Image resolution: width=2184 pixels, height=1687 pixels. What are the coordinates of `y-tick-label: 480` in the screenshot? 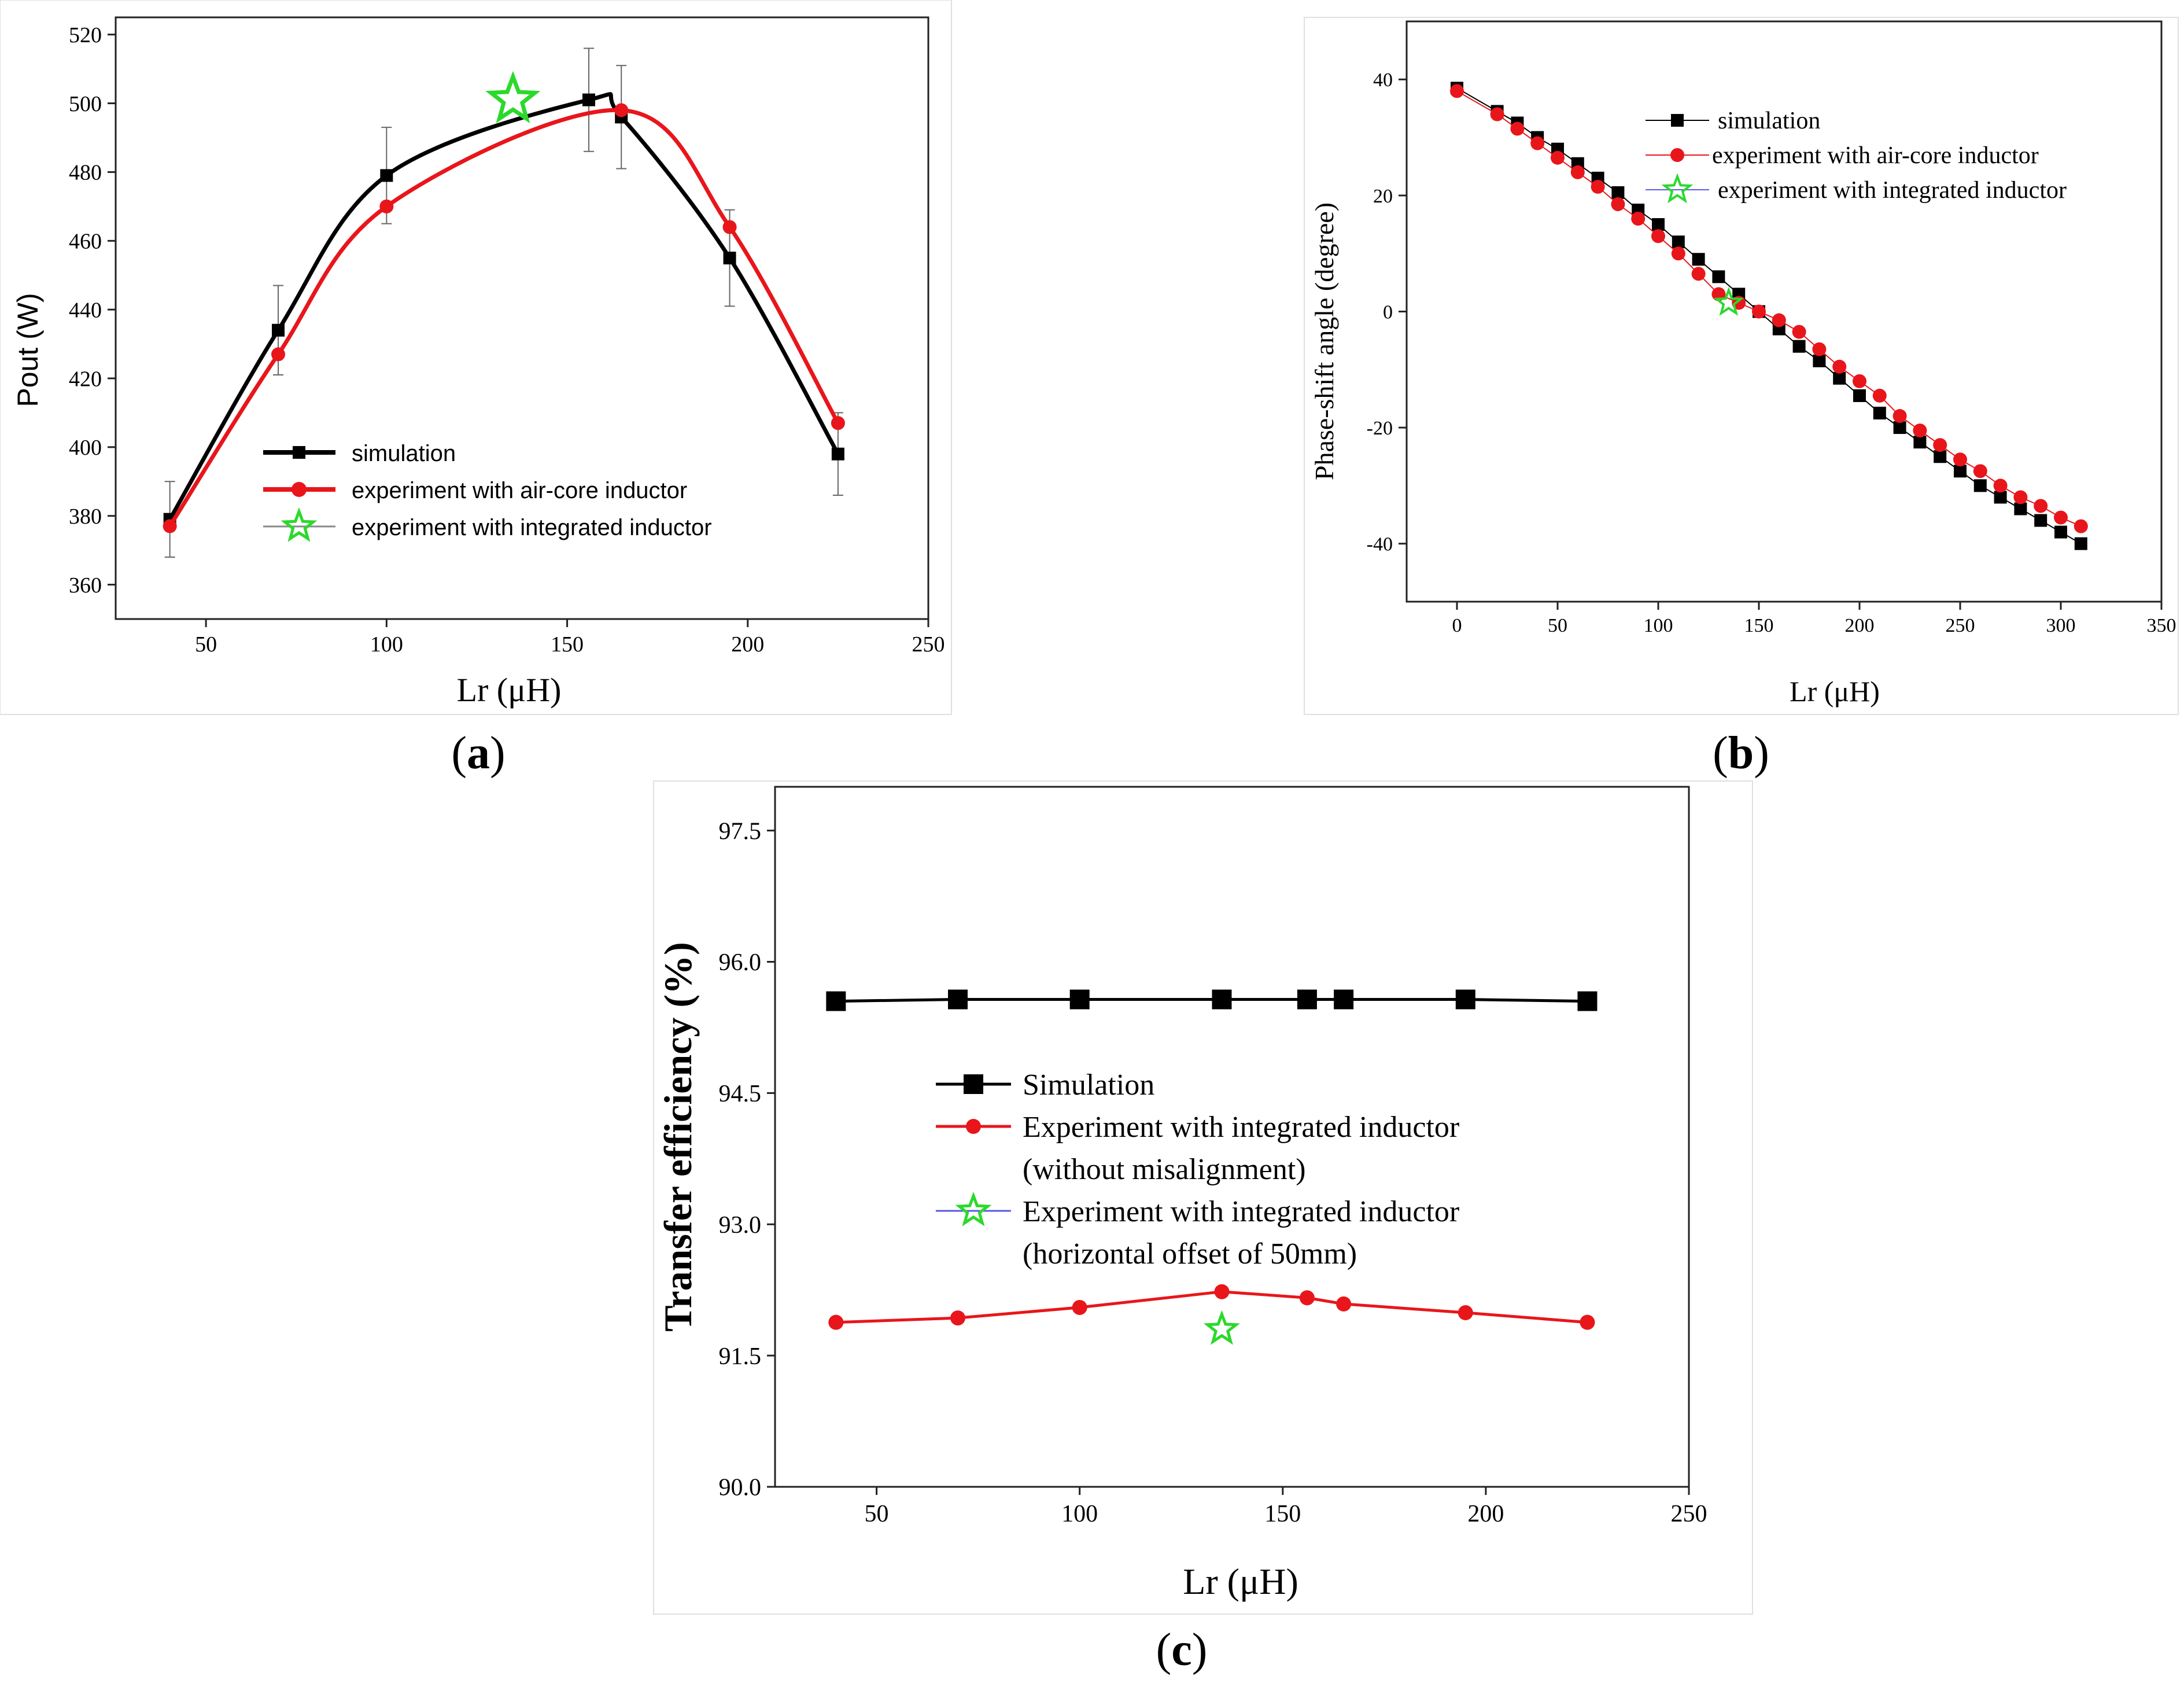 It's located at (85, 173).